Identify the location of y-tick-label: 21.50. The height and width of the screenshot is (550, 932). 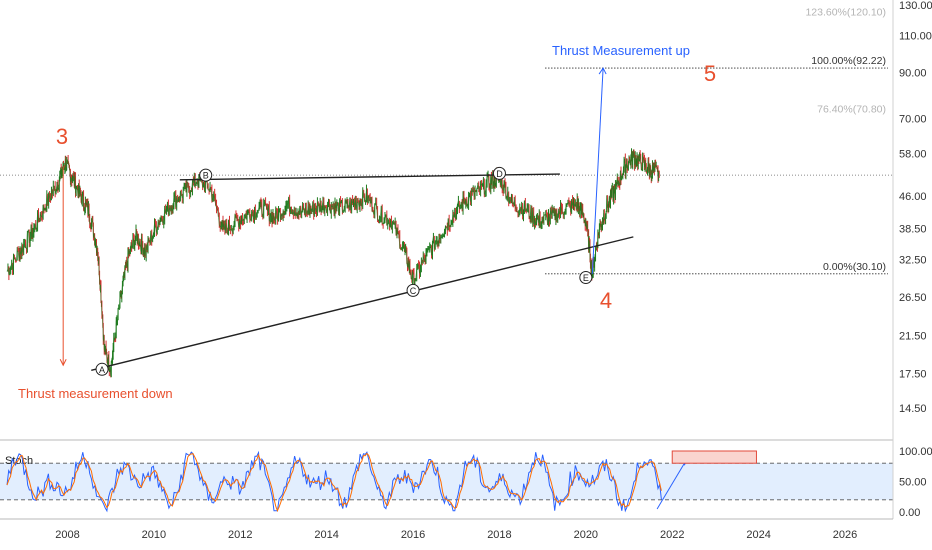
(913, 337).